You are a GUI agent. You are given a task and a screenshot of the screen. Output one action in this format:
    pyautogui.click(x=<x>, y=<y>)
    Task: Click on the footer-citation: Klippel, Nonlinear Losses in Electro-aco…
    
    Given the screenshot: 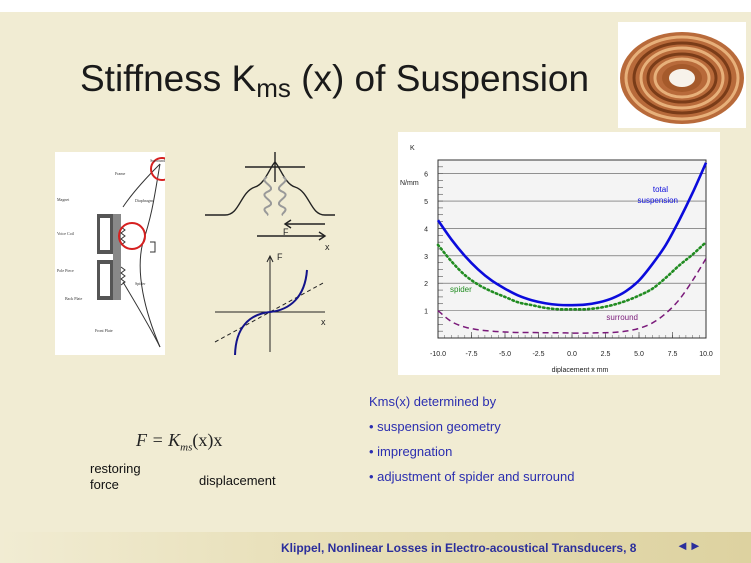 What is the action you would take?
    pyautogui.click(x=459, y=548)
    